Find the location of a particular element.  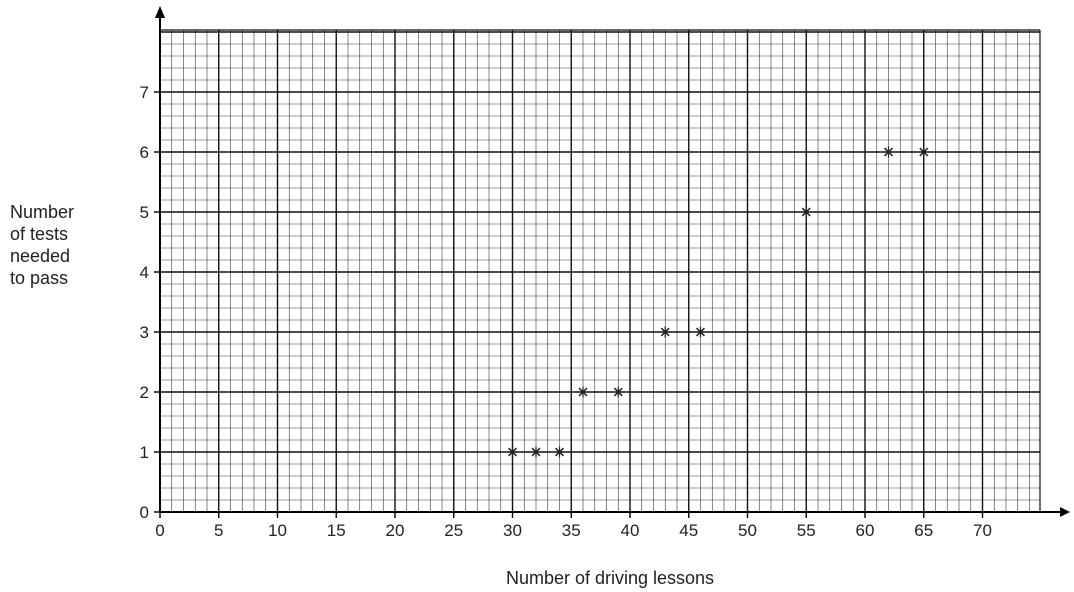

x-tick-label: 60 is located at coordinates (865, 530).